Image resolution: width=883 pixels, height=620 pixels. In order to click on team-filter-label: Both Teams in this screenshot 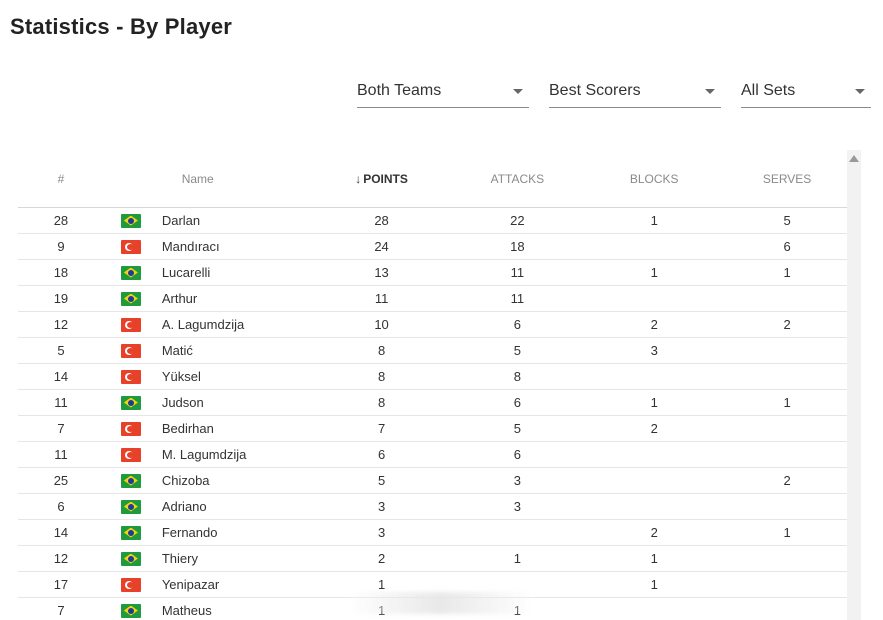, I will do `click(399, 90)`.